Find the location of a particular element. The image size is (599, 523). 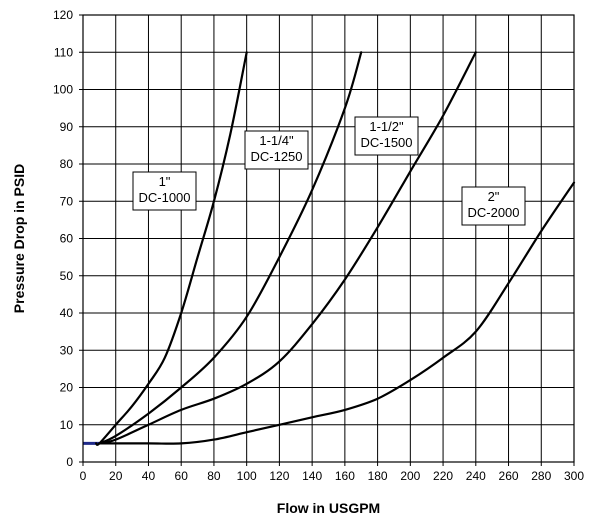

annotation-dc-1250: 1-1/4"DC-1250 is located at coordinates (276, 150).